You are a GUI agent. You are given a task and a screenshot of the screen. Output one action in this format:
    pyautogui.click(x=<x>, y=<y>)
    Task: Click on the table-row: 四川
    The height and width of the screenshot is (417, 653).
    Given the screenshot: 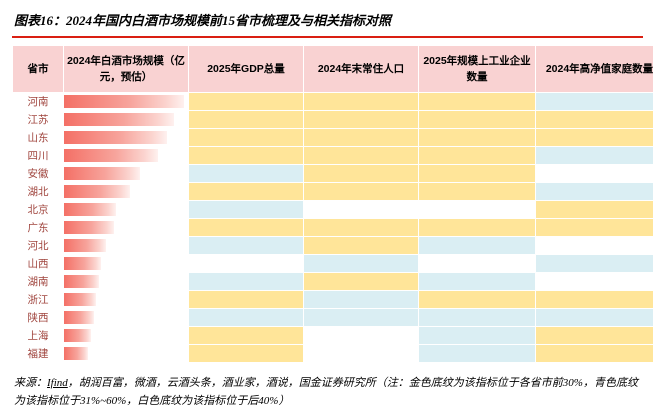 What is the action you would take?
    pyautogui.click(x=332, y=155)
    